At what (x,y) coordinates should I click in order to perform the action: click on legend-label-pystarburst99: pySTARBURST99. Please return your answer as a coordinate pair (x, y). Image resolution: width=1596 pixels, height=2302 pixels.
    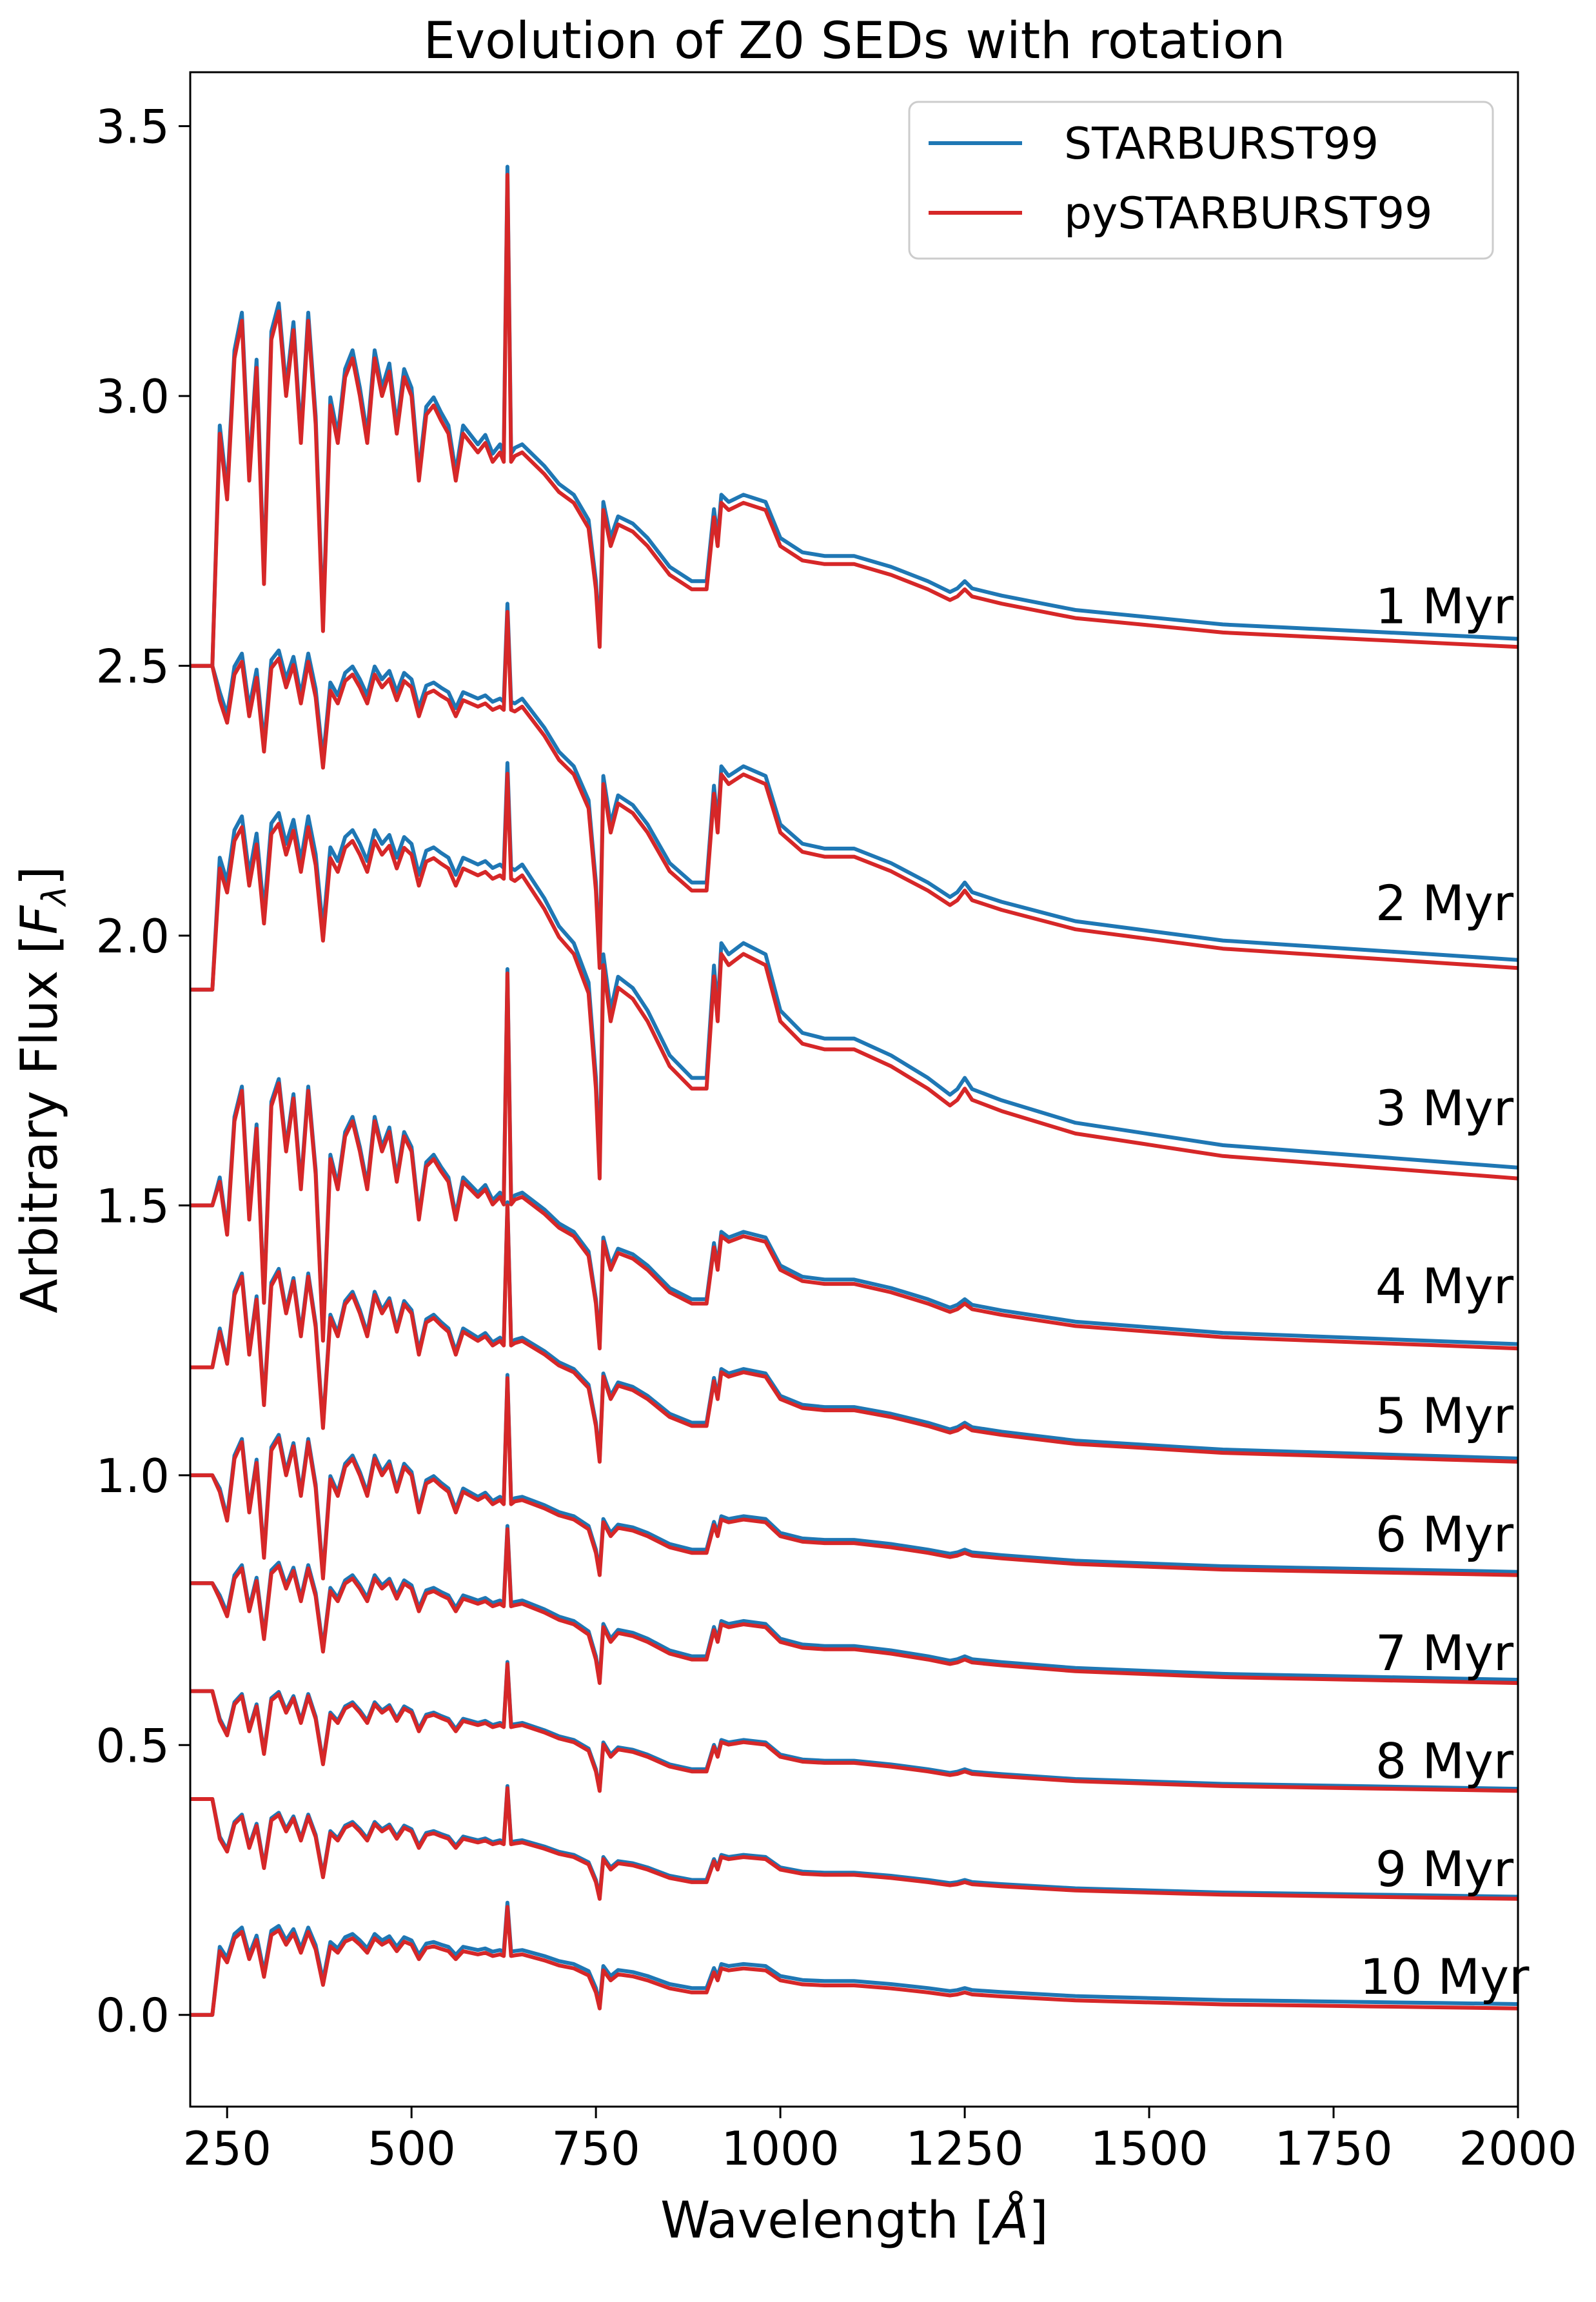
    Looking at the image, I should click on (1248, 214).